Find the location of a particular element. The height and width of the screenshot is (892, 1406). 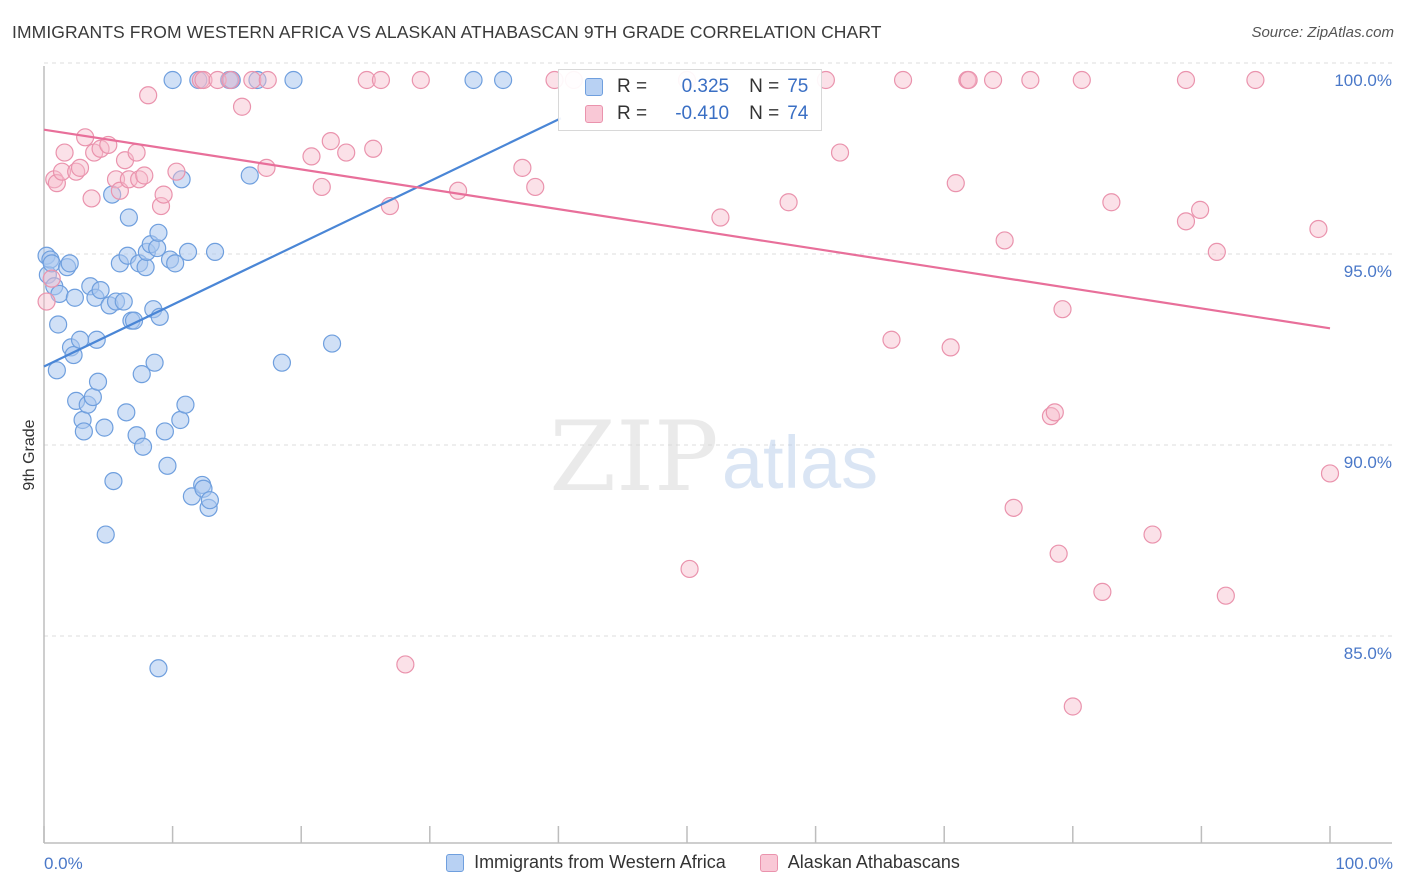

y-tick-label: 90.0% is located at coordinates (1368, 462).